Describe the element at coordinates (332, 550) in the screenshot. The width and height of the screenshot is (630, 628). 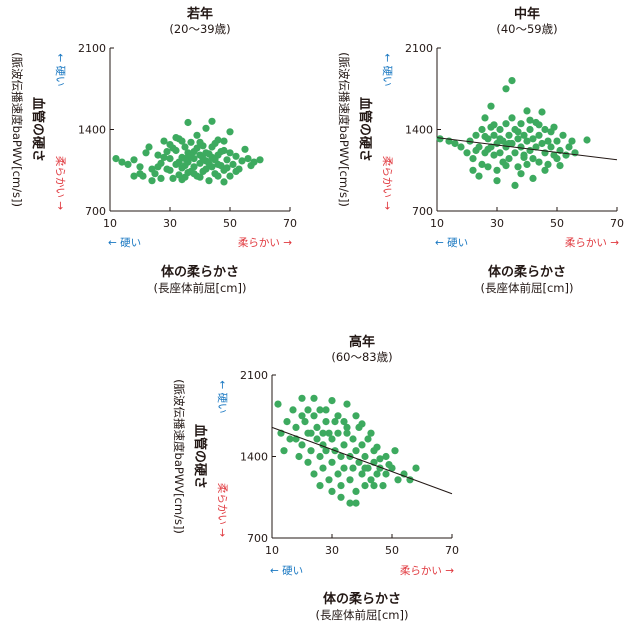
I see `x-tick-label: 30` at that location.